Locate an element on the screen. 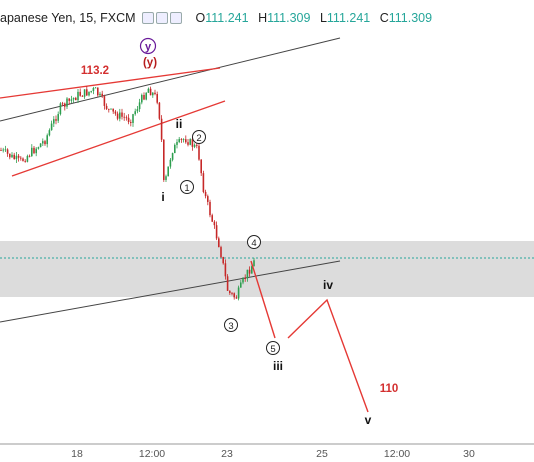 This screenshot has width=534, height=462. label-110: 110 is located at coordinates (389, 389).